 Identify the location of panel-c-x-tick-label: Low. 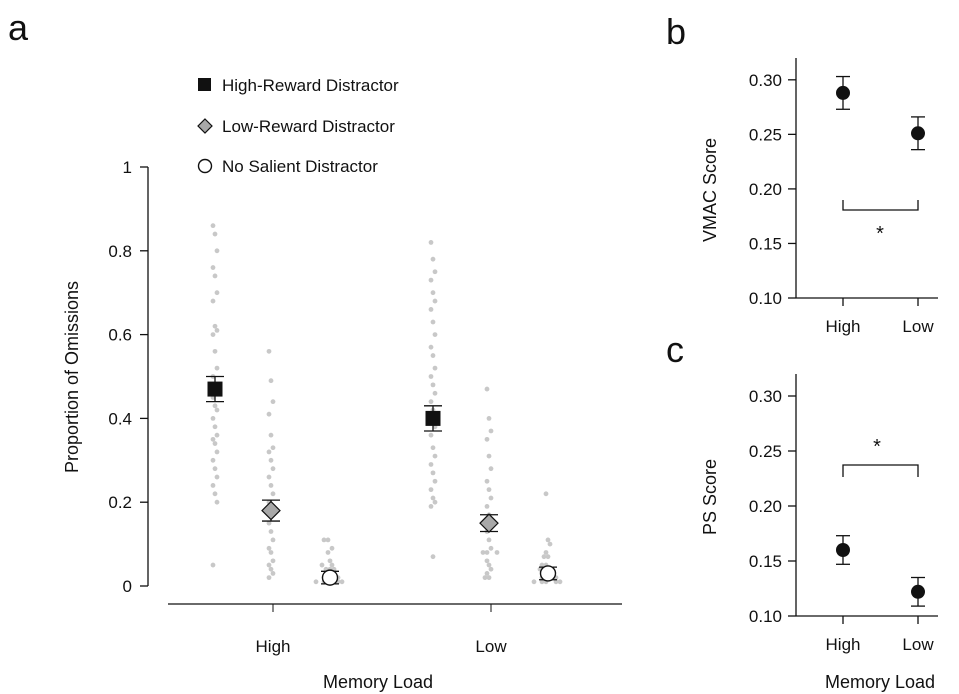
(918, 644).